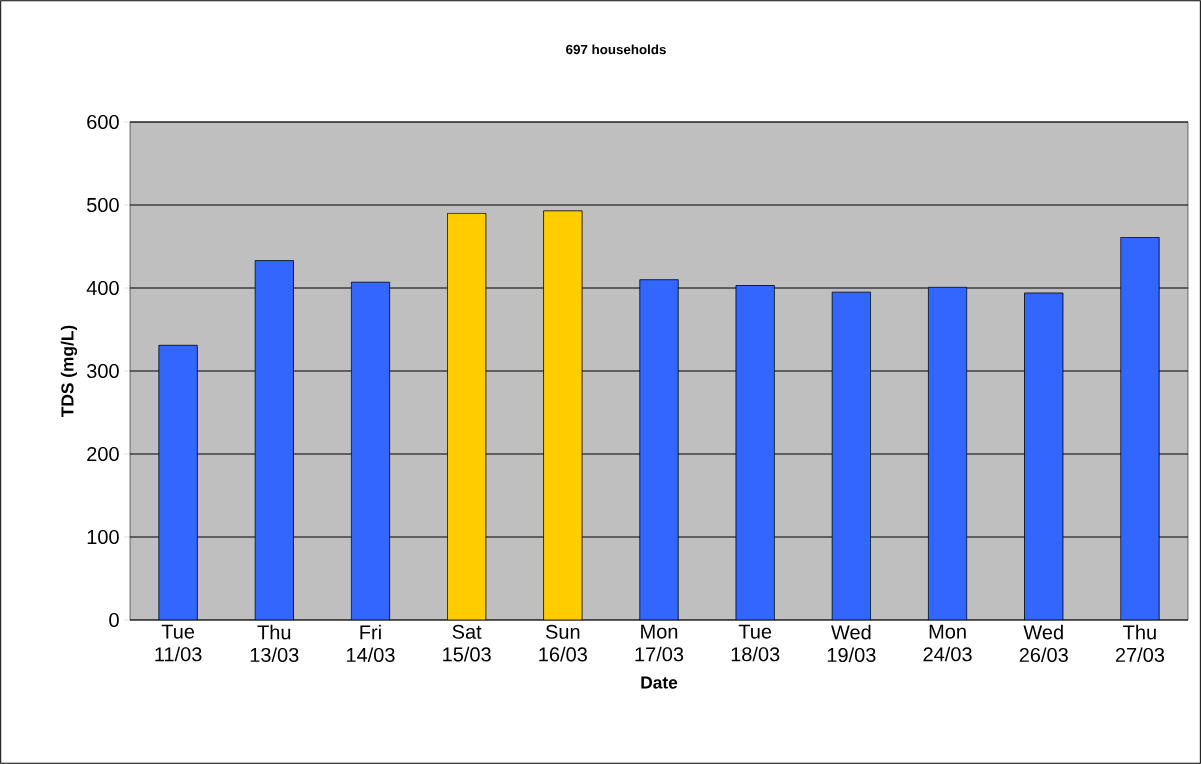 This screenshot has width=1201, height=764. Describe the element at coordinates (103, 205) in the screenshot. I see `y-tick-label: 500` at that location.